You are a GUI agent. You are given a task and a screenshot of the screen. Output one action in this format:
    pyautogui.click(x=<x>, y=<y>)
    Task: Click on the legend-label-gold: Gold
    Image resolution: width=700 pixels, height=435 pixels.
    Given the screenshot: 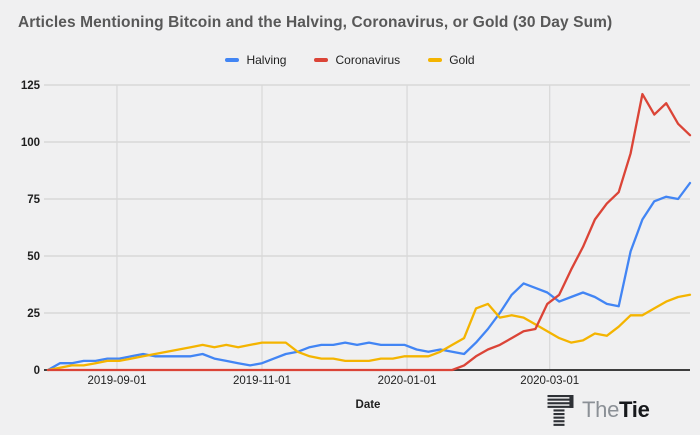 What is the action you would take?
    pyautogui.click(x=462, y=60)
    